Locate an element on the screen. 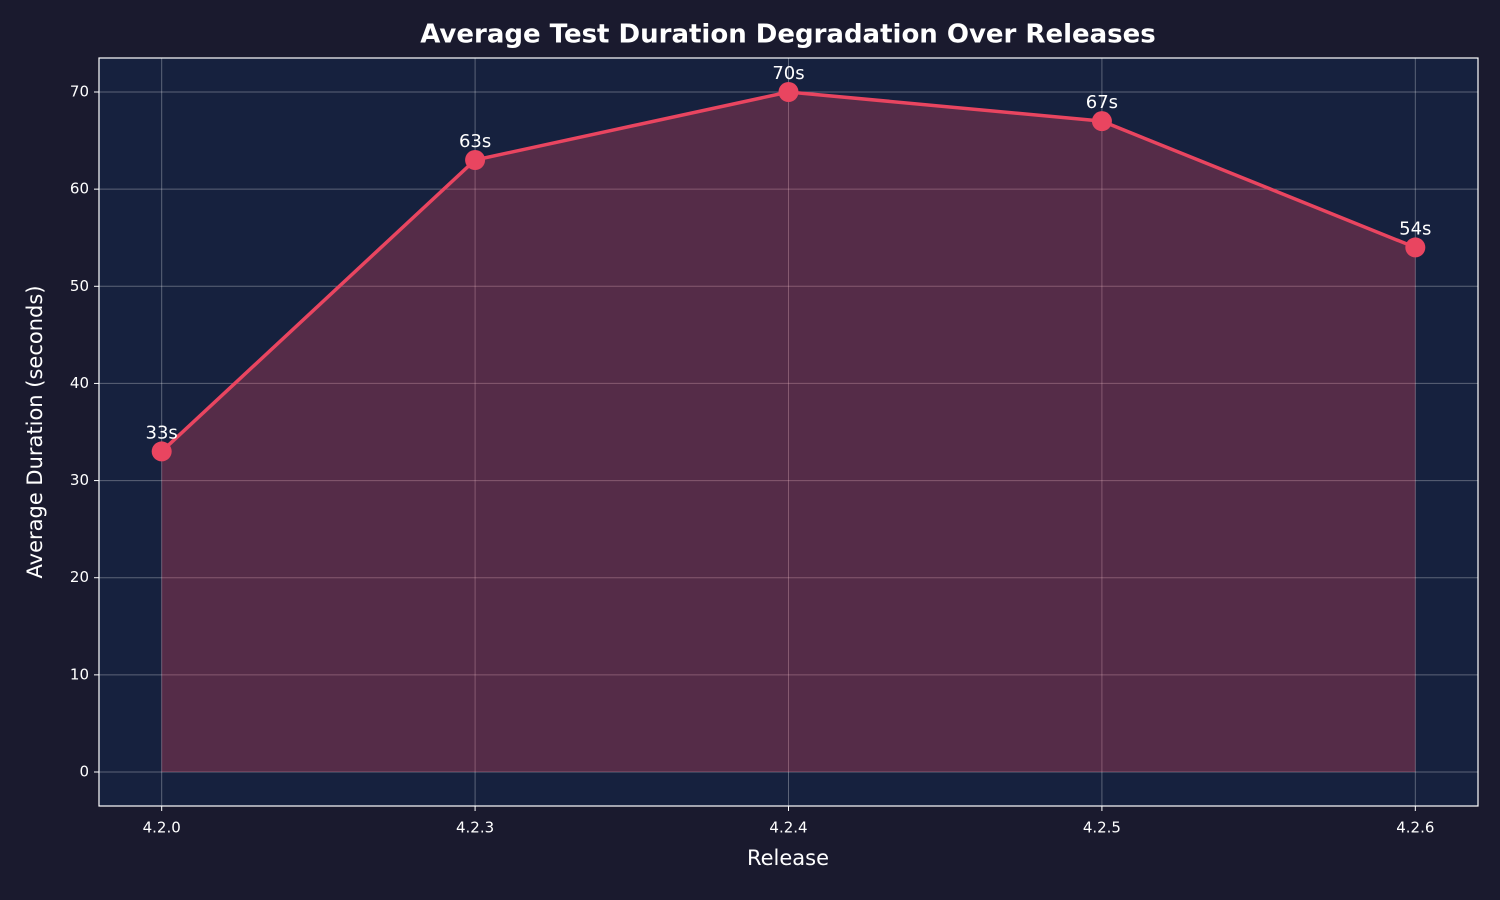 This screenshot has width=1500, height=900. y-tick-label: 20 is located at coordinates (79, 577).